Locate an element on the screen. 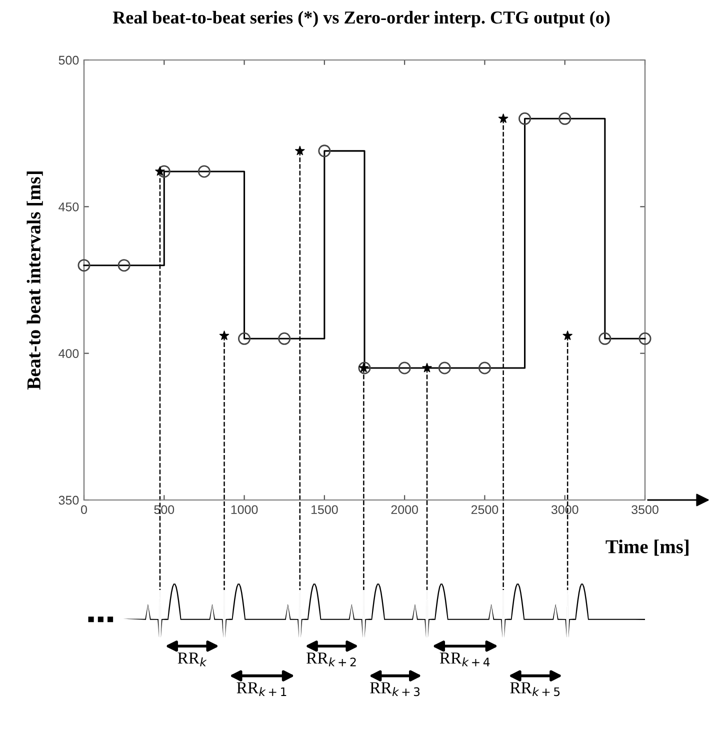 The image size is (723, 729). x-tick-label: 2500 is located at coordinates (484, 509).